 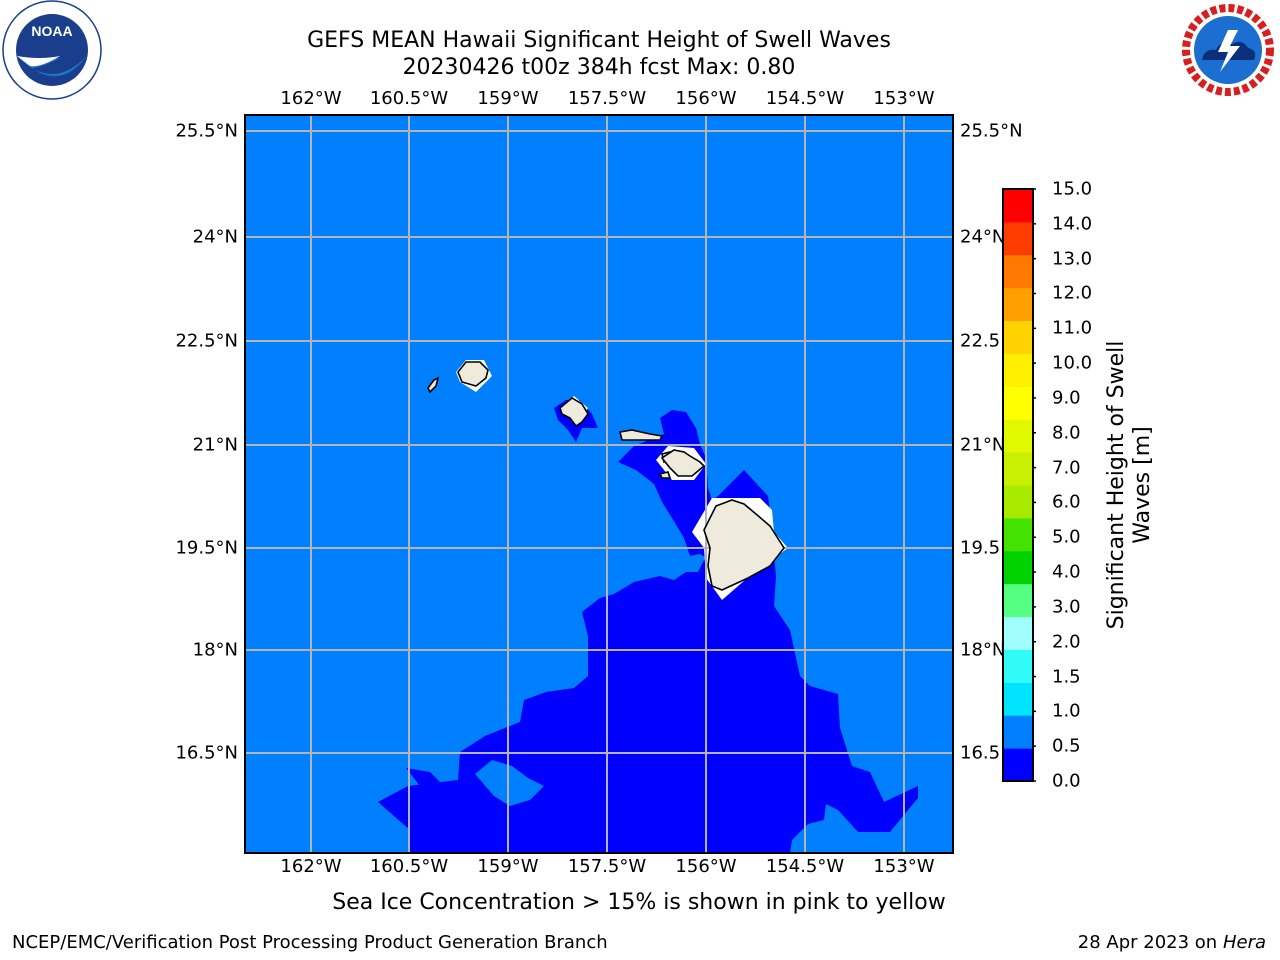 I want to click on colorbar-tick-label: 6.0, so click(x=1066, y=502).